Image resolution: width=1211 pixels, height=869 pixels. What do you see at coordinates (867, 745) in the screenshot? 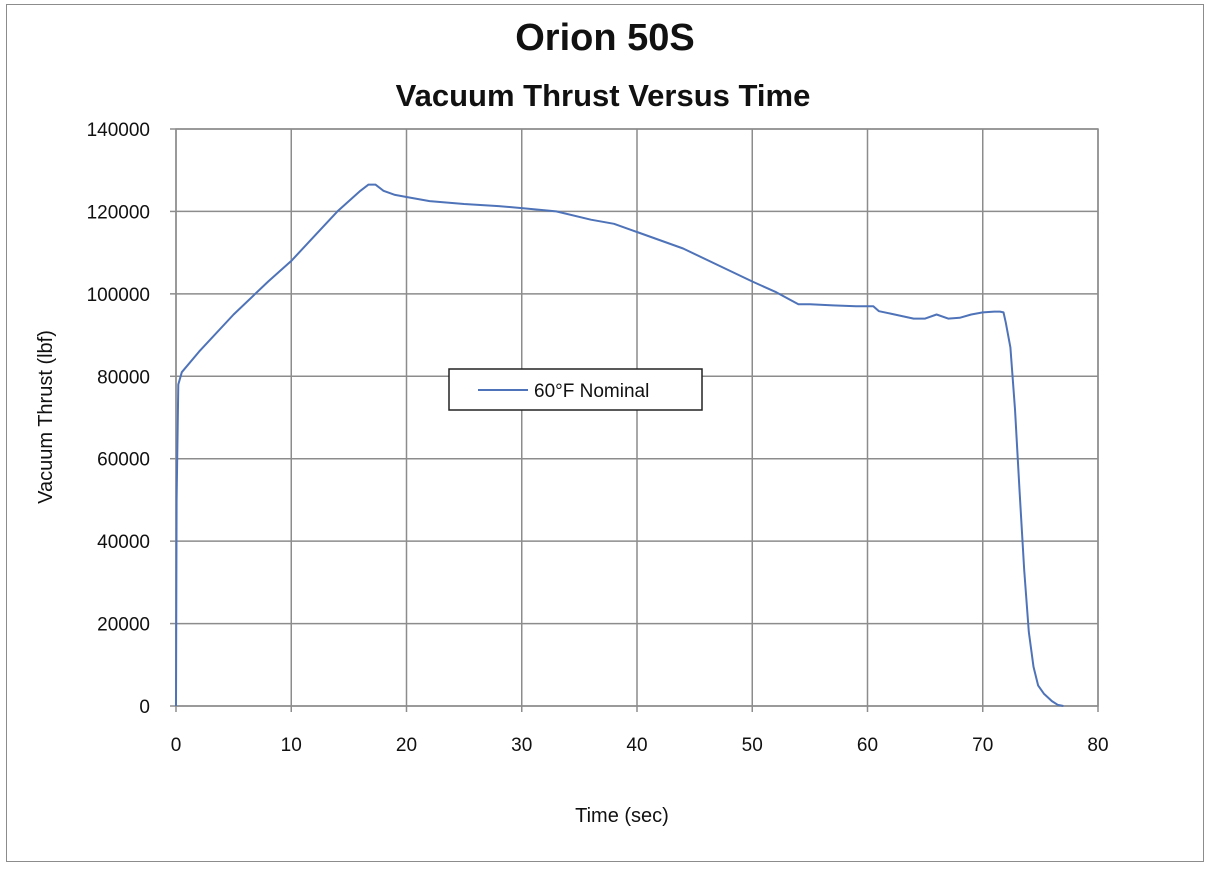
I see `x-tick-label: 60` at bounding box center [867, 745].